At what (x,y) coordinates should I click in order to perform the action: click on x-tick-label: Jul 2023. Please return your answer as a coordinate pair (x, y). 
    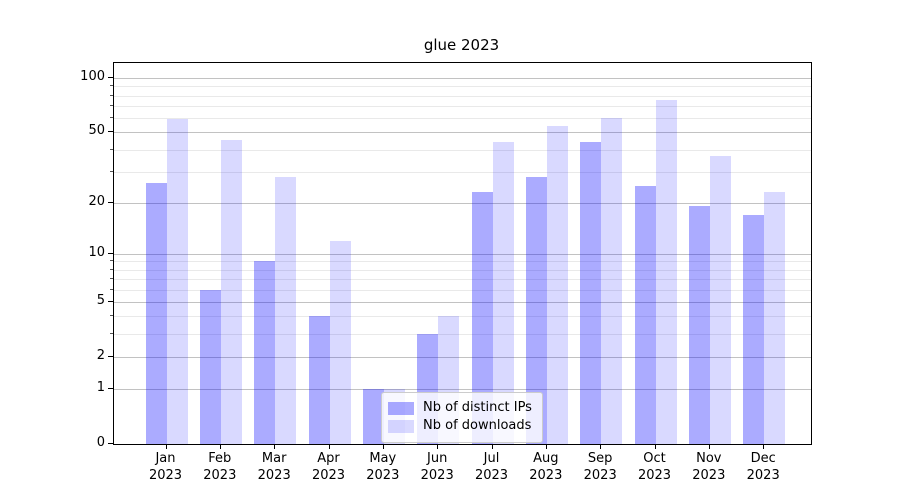
    Looking at the image, I should click on (491, 467).